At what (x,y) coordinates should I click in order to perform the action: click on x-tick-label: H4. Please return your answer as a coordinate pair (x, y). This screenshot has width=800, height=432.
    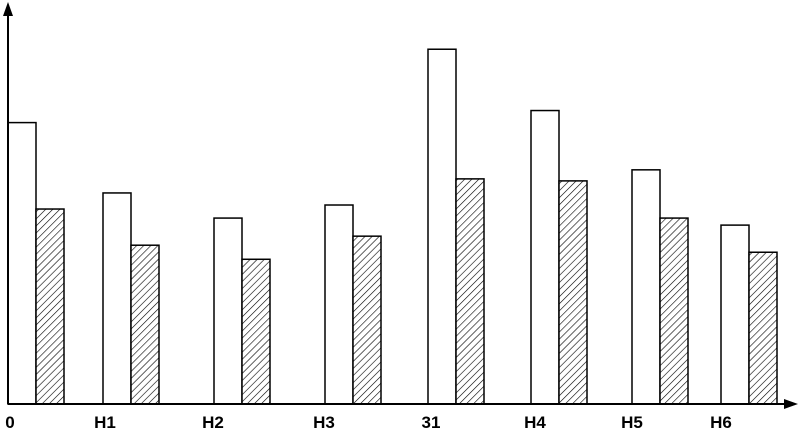
    Looking at the image, I should click on (535, 422).